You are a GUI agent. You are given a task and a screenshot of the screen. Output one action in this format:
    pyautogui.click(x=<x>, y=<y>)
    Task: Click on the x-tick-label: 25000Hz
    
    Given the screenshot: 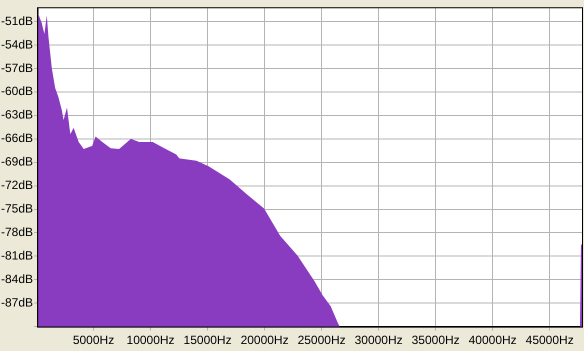 What is the action you would take?
    pyautogui.click(x=322, y=340)
    